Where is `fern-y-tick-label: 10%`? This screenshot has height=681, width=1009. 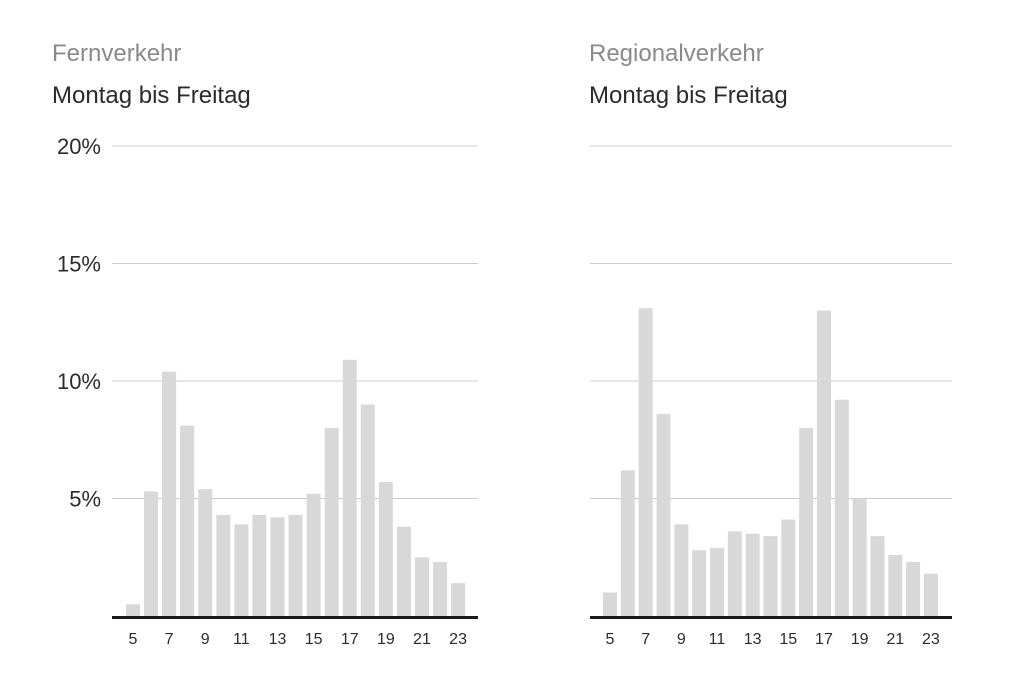 fern-y-tick-label: 10% is located at coordinates (79, 381).